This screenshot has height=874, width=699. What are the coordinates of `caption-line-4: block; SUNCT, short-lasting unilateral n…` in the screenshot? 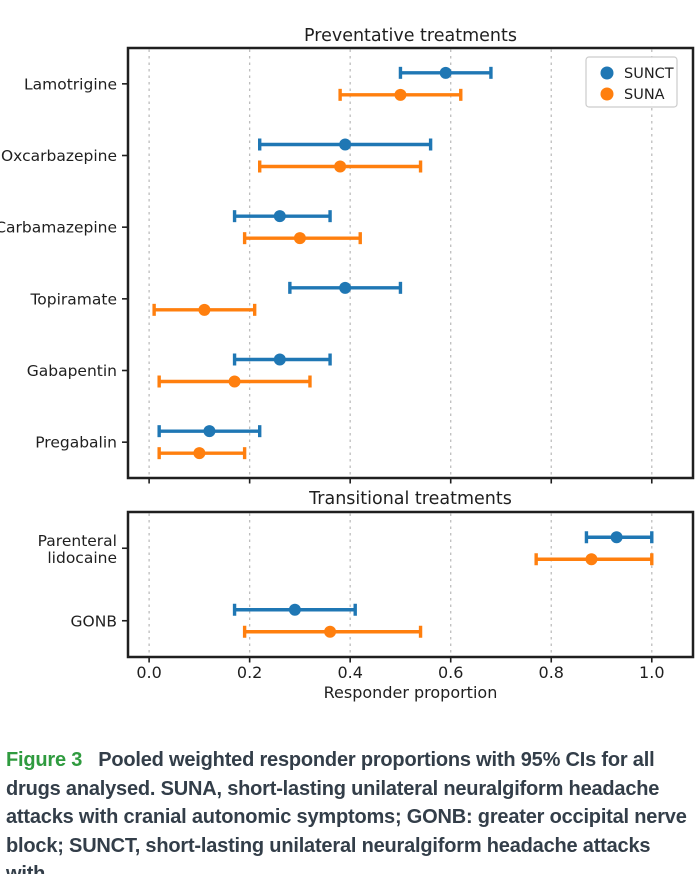 It's located at (328, 854).